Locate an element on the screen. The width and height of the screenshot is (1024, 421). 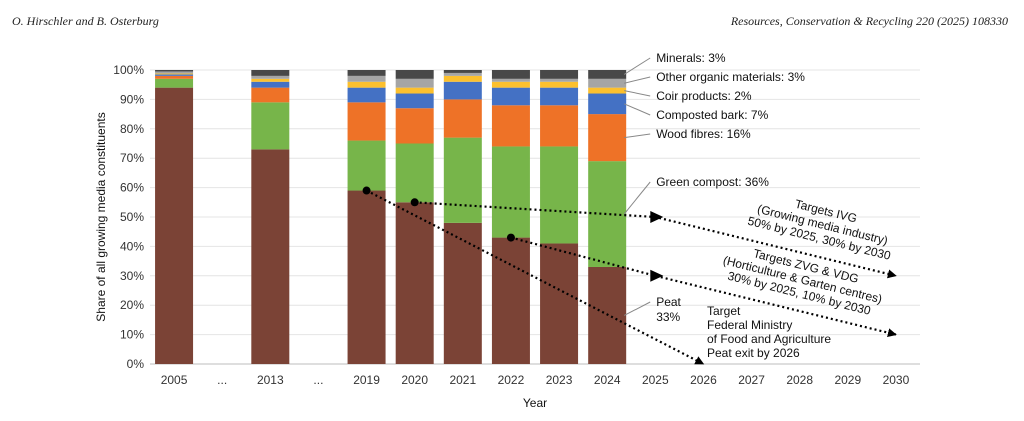
target-path is located at coordinates (535, 277).